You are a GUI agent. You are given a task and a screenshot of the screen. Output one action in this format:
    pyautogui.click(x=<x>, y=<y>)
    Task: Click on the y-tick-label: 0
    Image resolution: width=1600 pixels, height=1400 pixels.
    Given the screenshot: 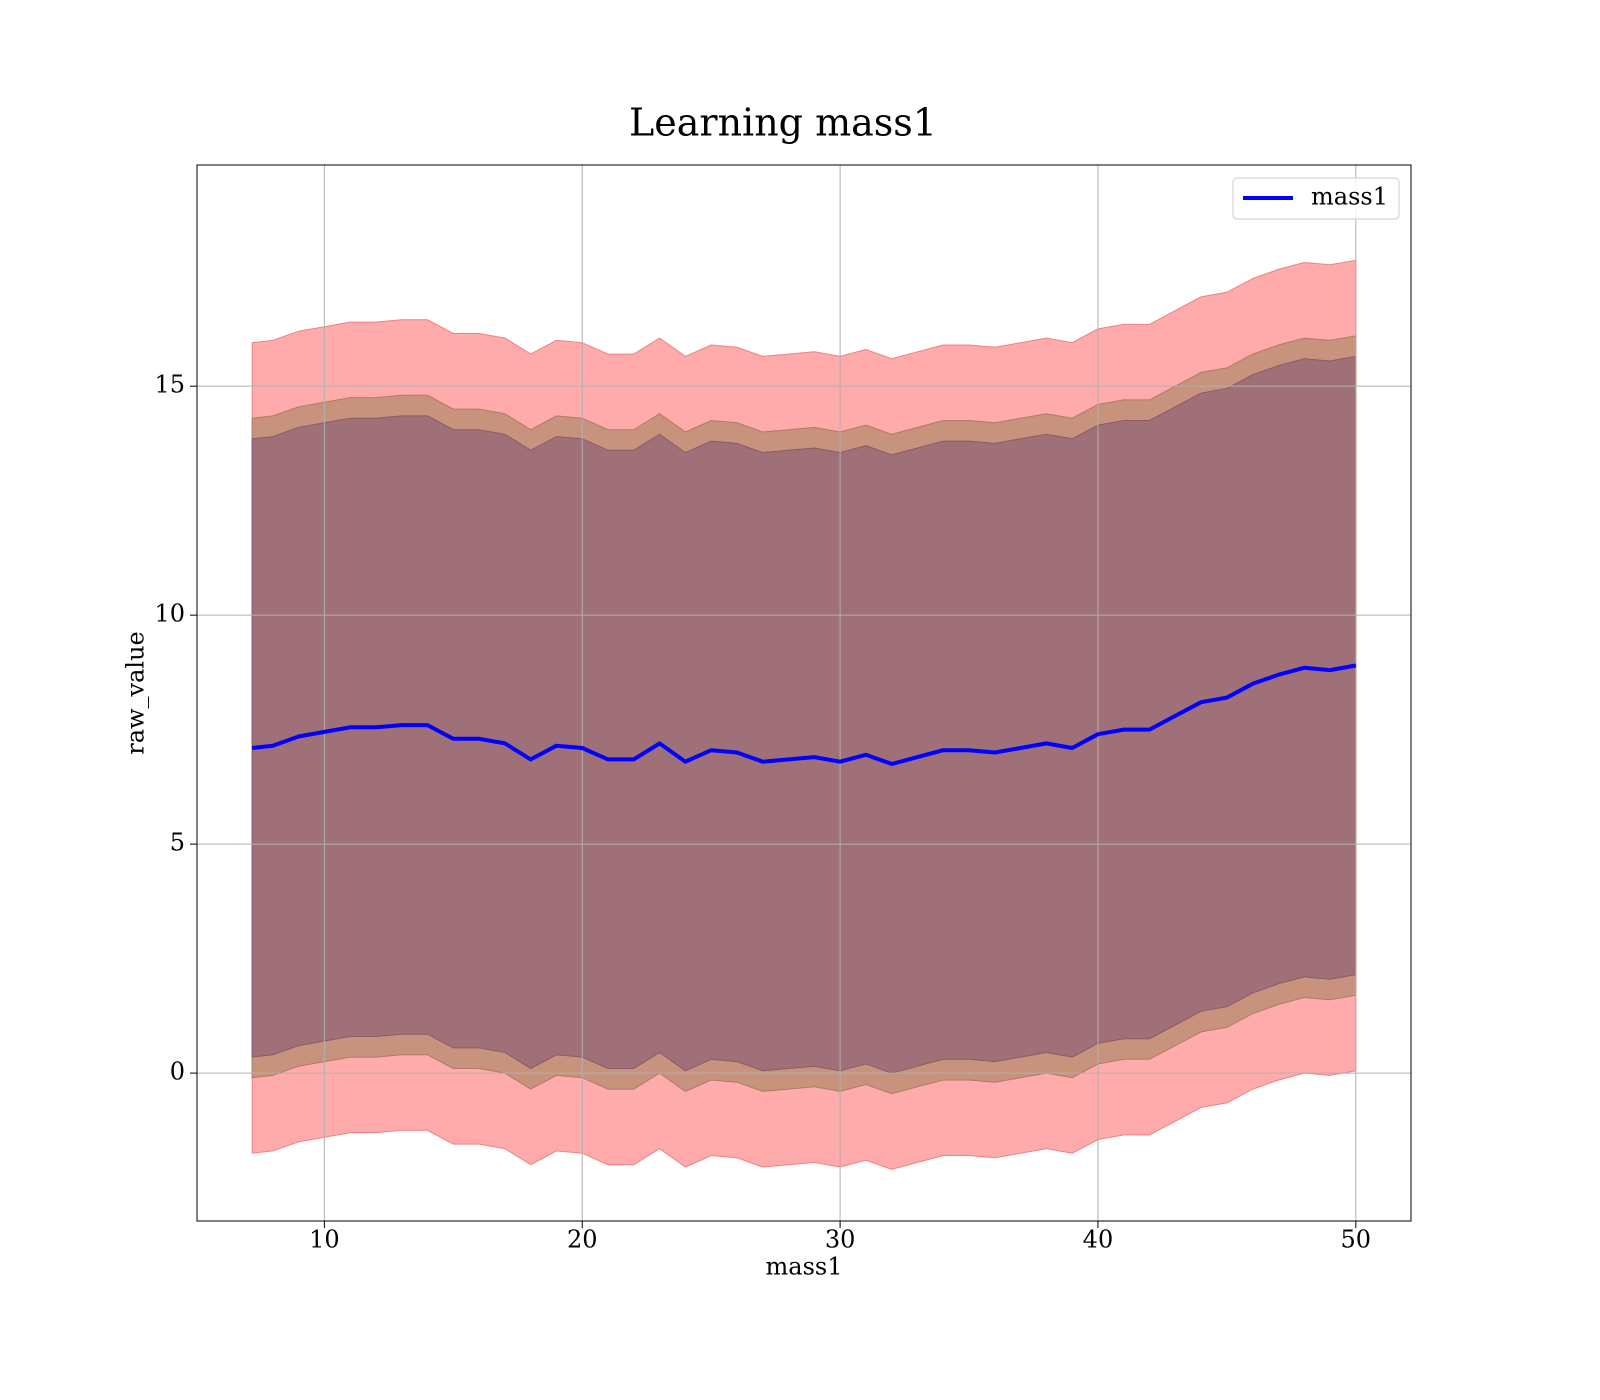 What is the action you would take?
    pyautogui.click(x=177, y=1072)
    